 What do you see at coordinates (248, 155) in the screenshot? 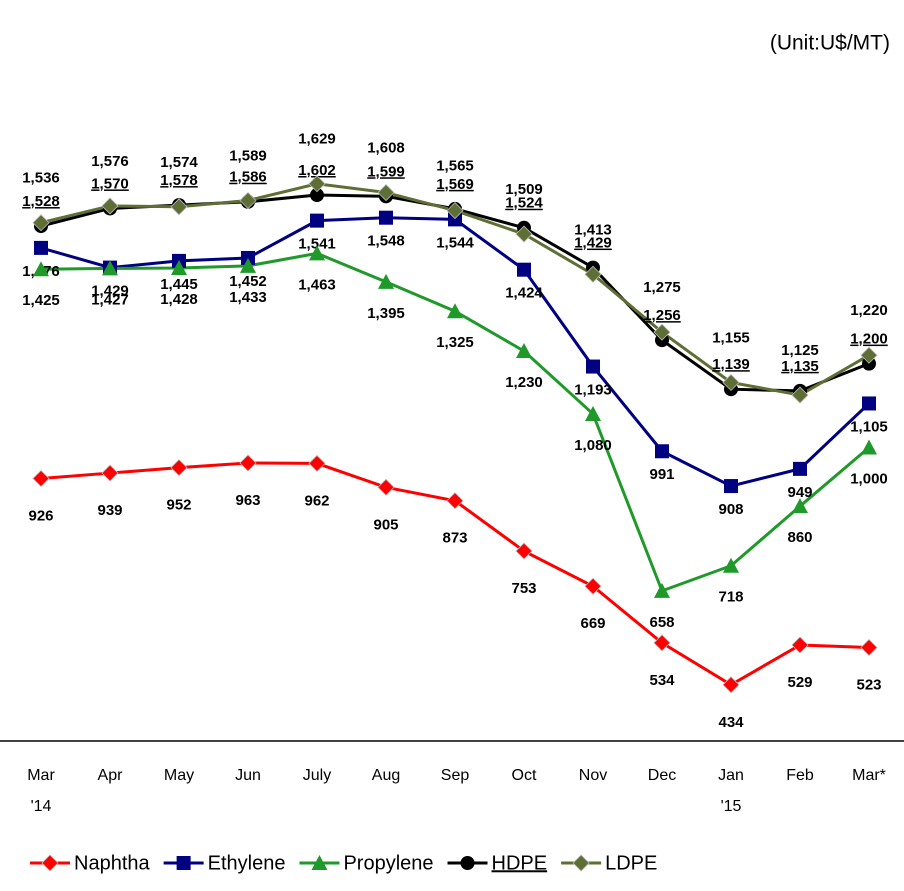
I see `data-label: 1,589` at bounding box center [248, 155].